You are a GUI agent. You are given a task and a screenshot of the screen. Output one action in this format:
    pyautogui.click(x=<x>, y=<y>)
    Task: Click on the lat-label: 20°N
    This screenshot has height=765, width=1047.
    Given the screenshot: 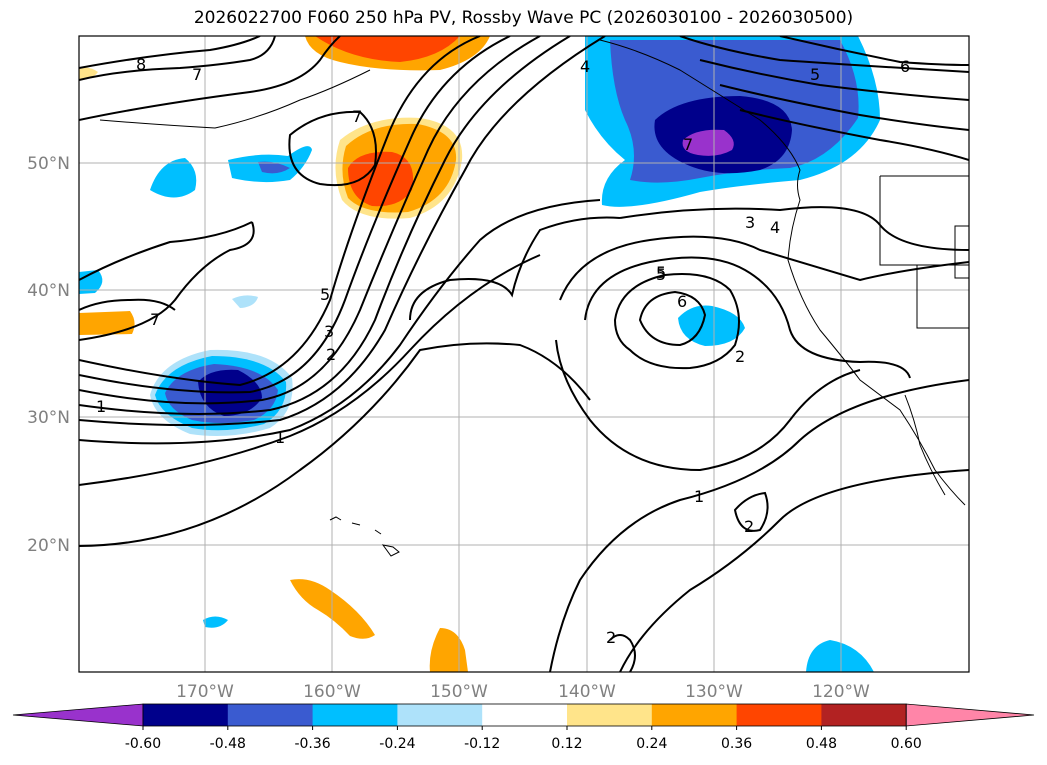 What is the action you would take?
    pyautogui.click(x=48, y=546)
    